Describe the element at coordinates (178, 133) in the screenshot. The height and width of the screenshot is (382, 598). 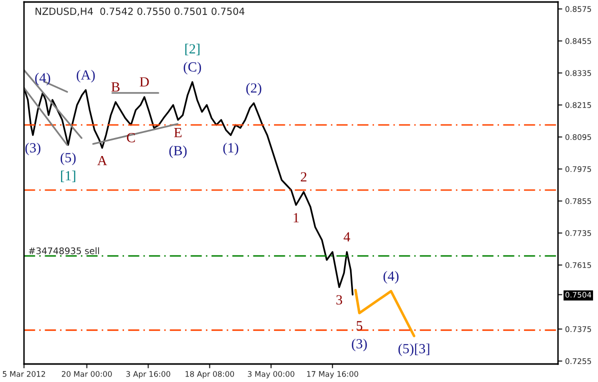
I see `annotation: E` at that location.